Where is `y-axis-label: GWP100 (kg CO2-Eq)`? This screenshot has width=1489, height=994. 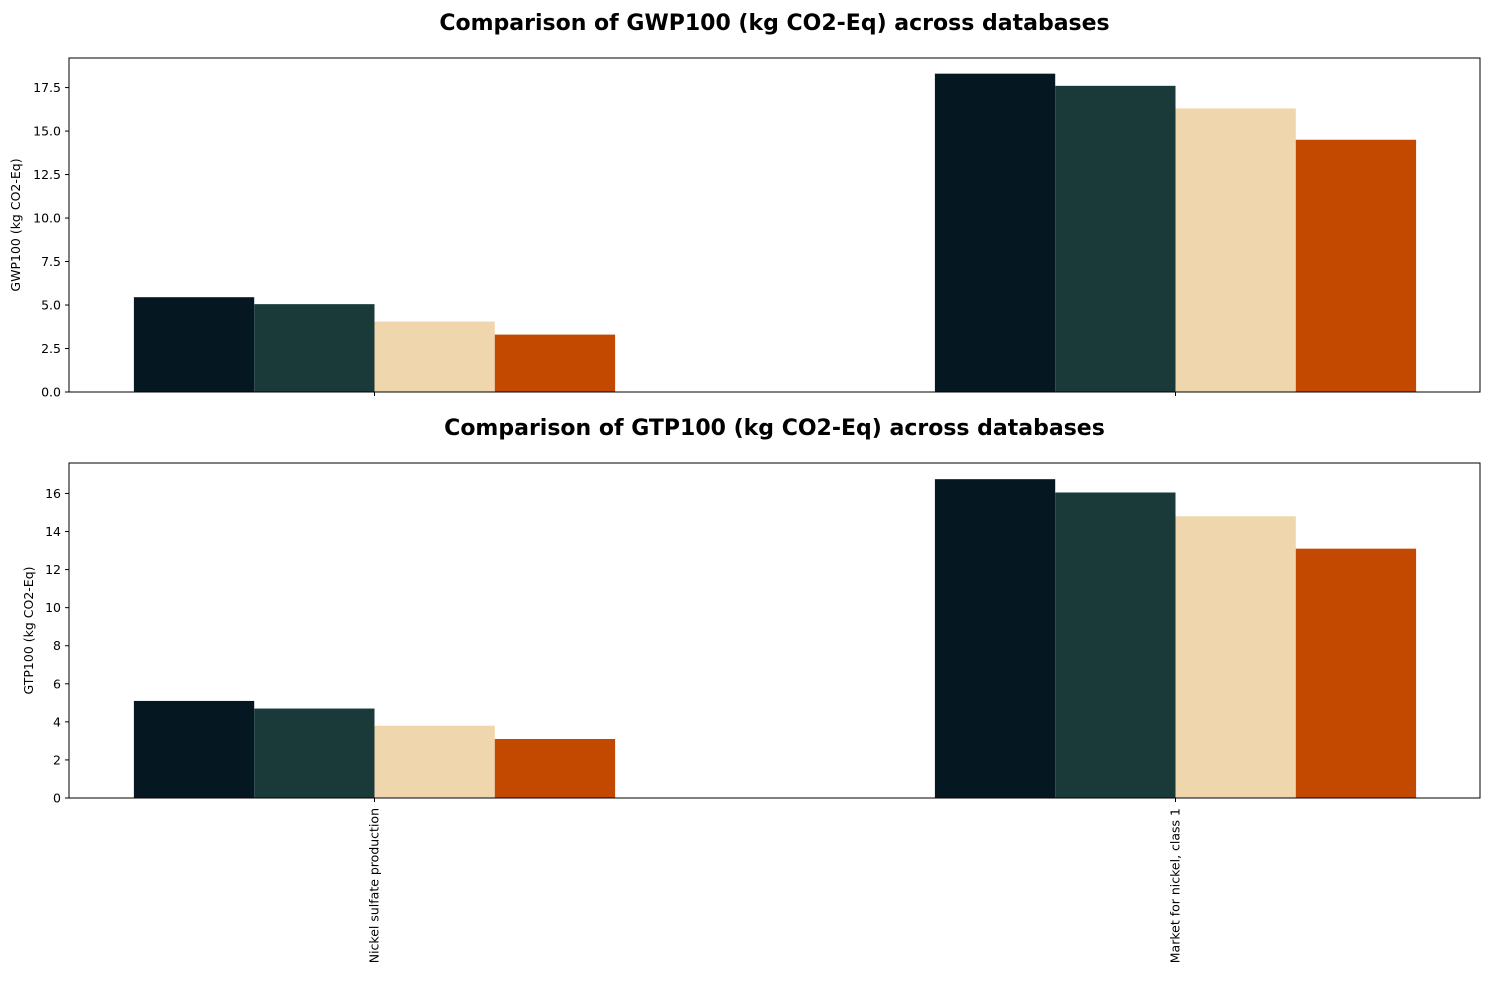 y-axis-label: GWP100 (kg CO2-Eq) is located at coordinates (15, 224).